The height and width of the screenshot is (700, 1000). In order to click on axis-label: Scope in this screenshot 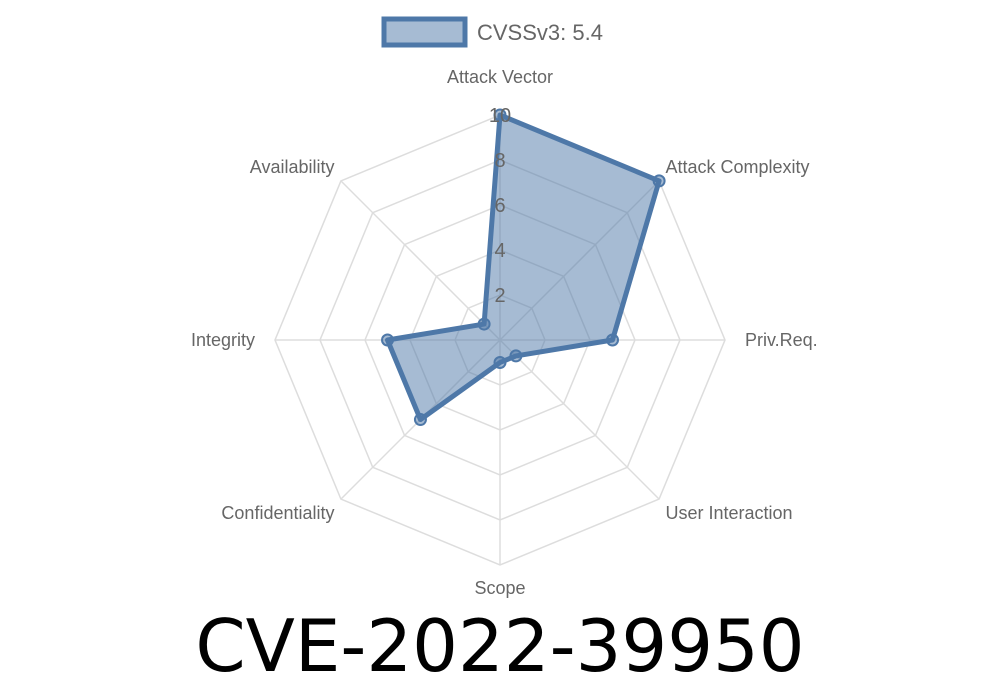, I will do `click(499, 588)`.